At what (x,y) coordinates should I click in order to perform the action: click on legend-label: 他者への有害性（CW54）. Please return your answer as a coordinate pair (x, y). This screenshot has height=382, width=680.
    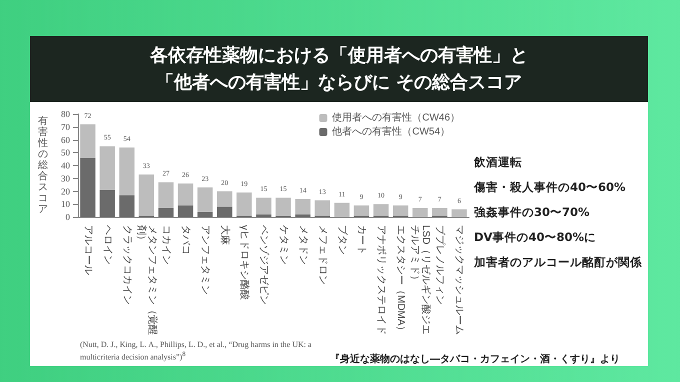
    Looking at the image, I should click on (391, 132).